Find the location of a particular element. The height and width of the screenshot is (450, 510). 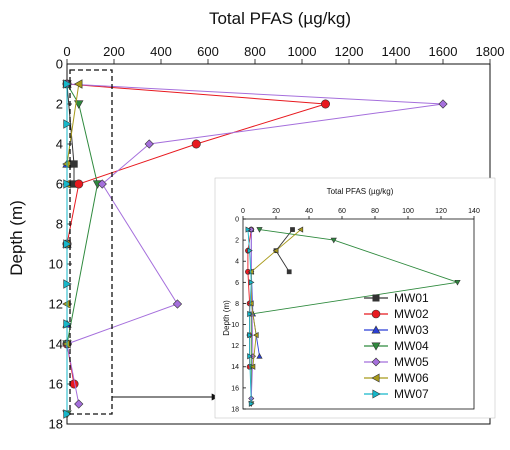

inset-y-tick-label: 2 is located at coordinates (237, 241).